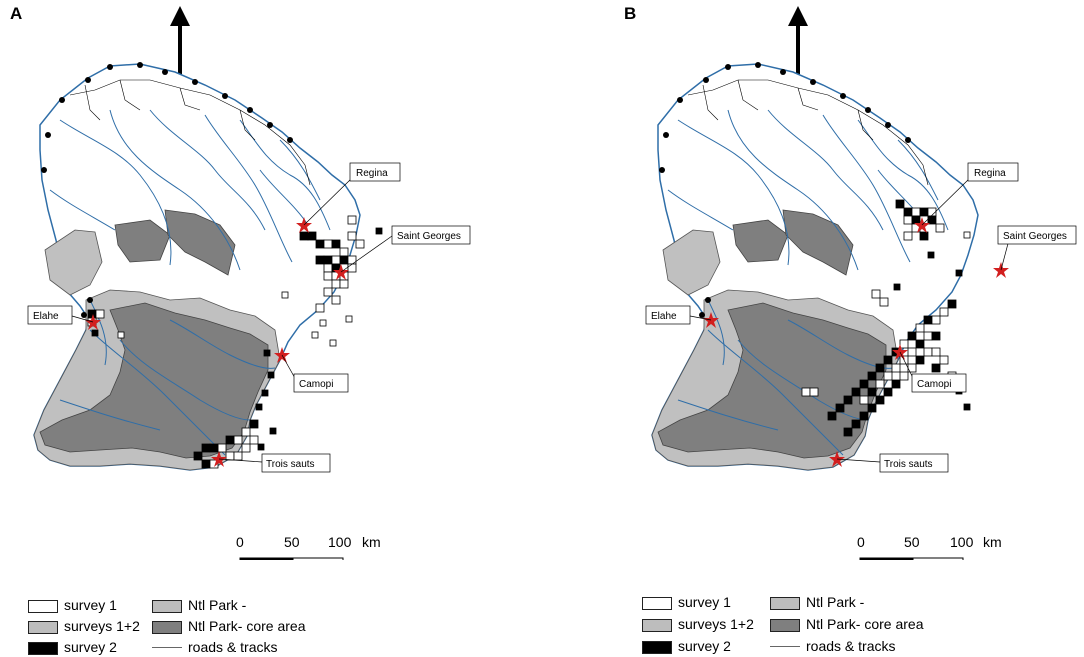 The width and height of the screenshot is (1084, 657). What do you see at coordinates (16, 13) in the screenshot?
I see `panel-letter: A` at bounding box center [16, 13].